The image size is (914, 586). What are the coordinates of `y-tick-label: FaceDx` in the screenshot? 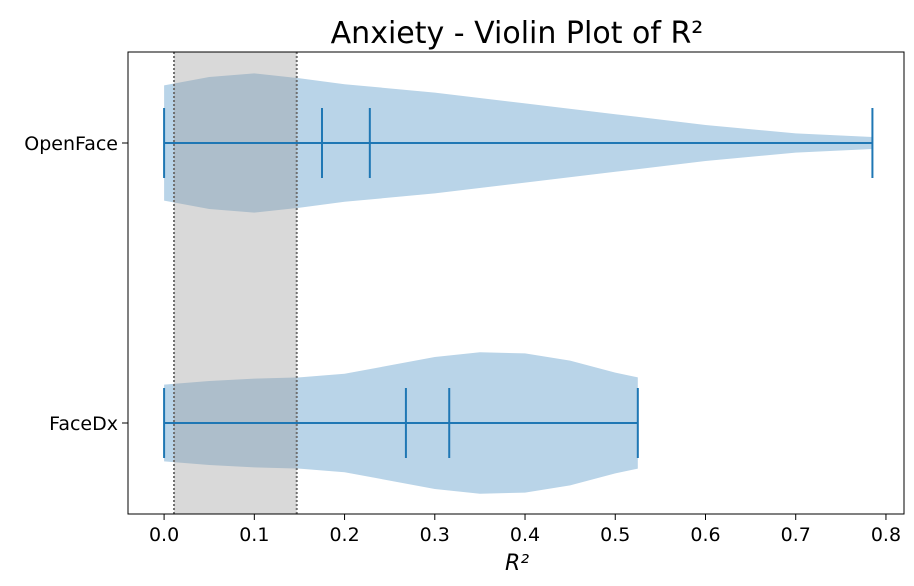 It's located at (83, 424).